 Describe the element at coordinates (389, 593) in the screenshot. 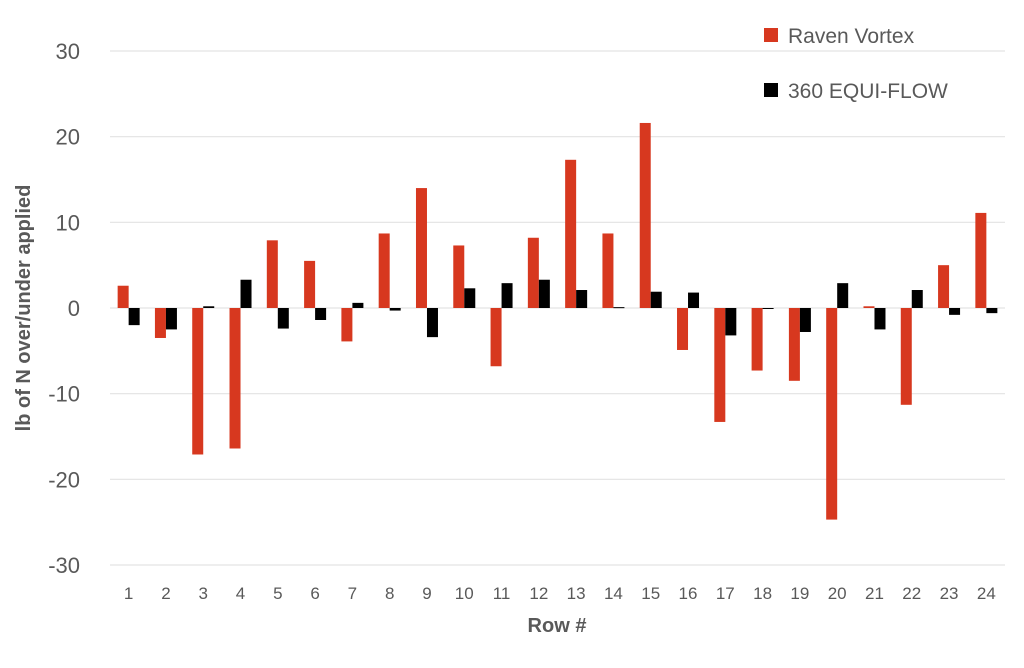

I see `x-tick-label: 8` at that location.